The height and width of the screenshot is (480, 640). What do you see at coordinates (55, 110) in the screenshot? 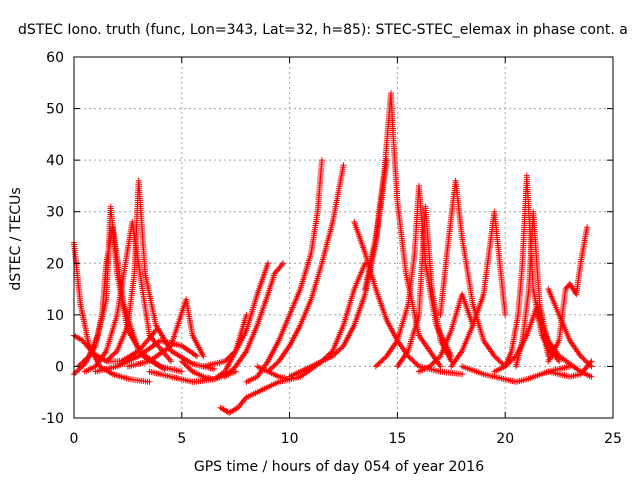
I see `y-tick-label: 50` at bounding box center [55, 110].